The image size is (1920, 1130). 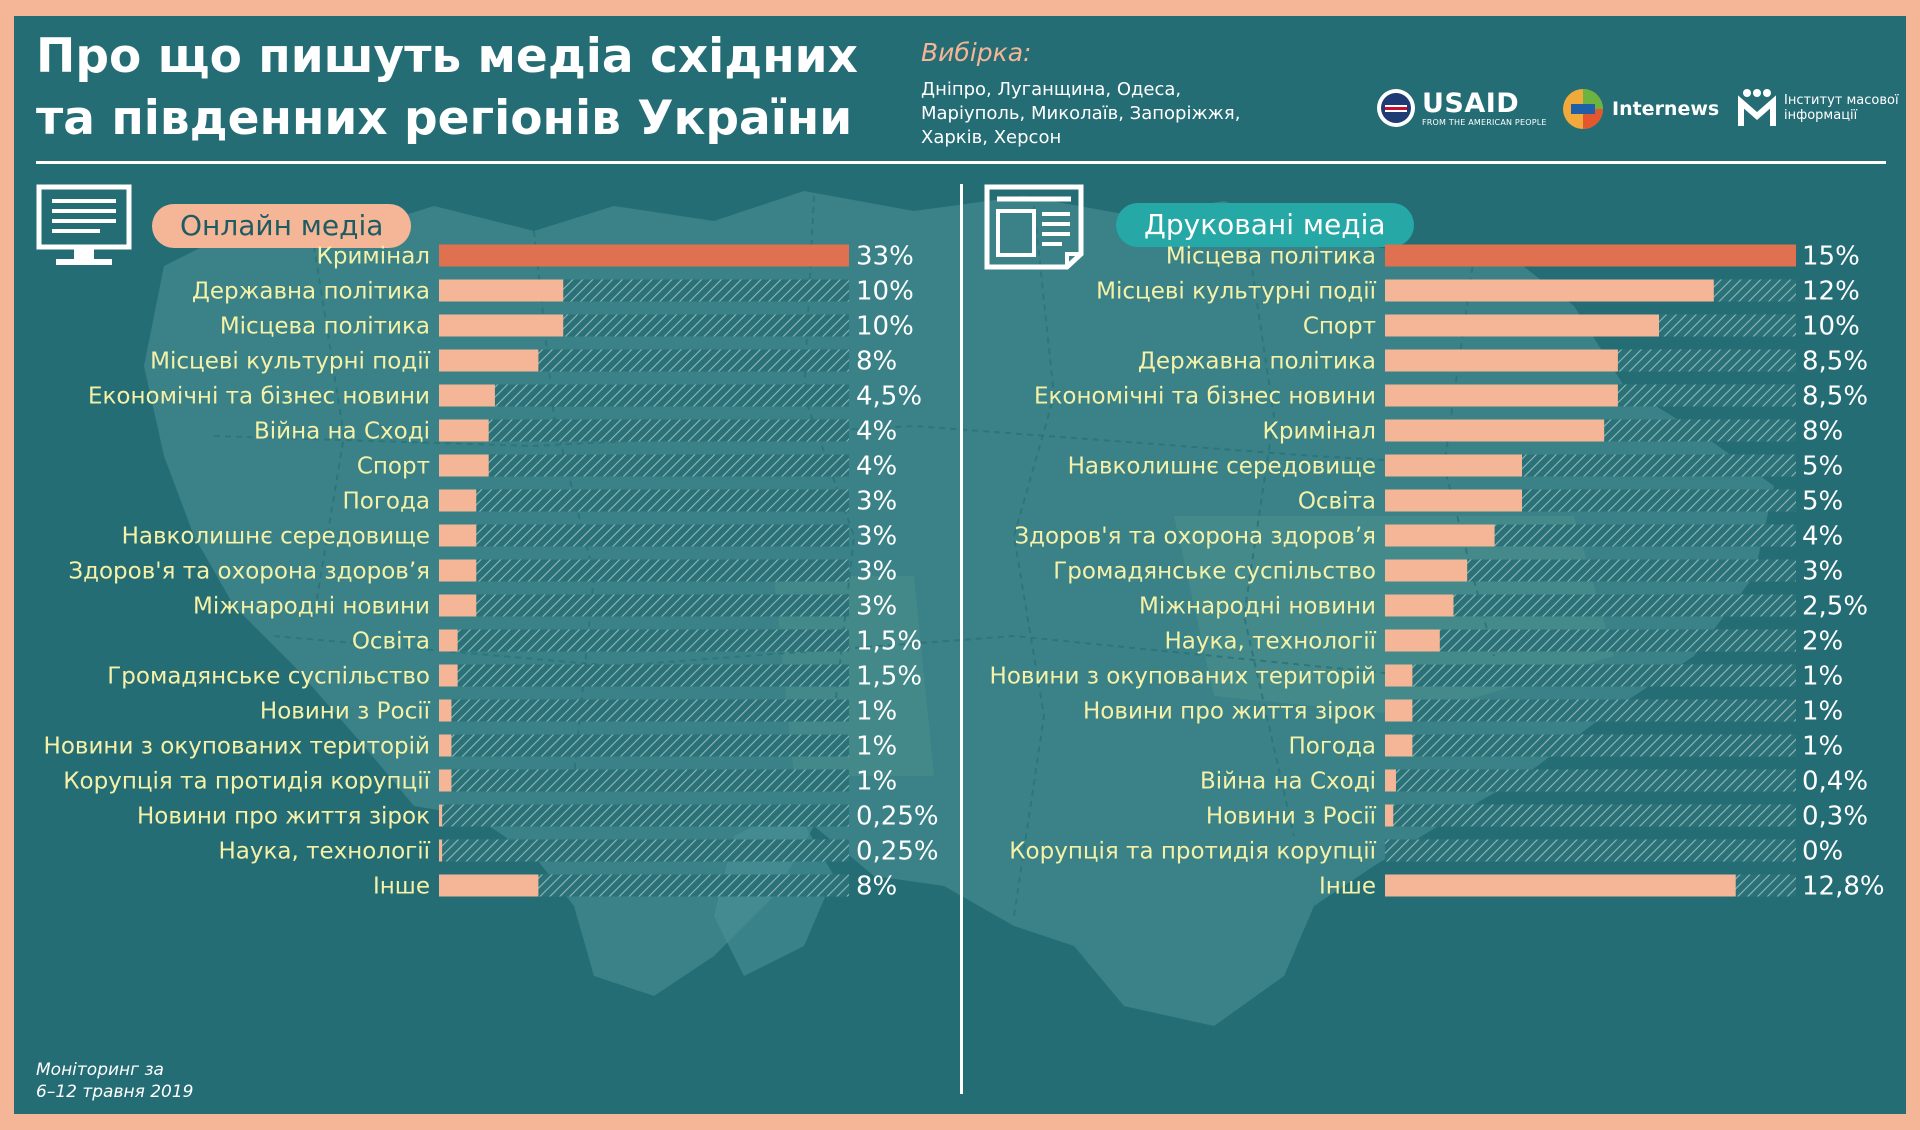 I want to click on online-category-label: Новини з окупованих територій, so click(x=237, y=747).